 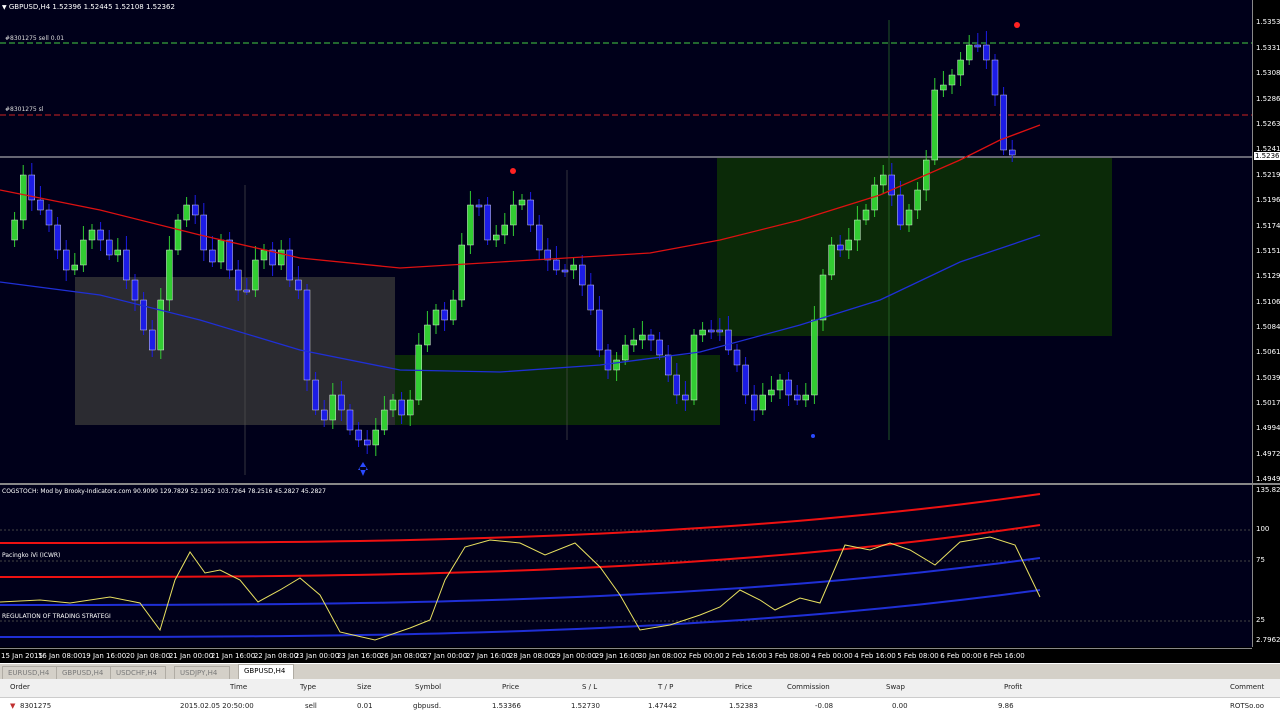 What do you see at coordinates (22, 656) in the screenshot?
I see `time-tick: 15 Jan 2015` at bounding box center [22, 656].